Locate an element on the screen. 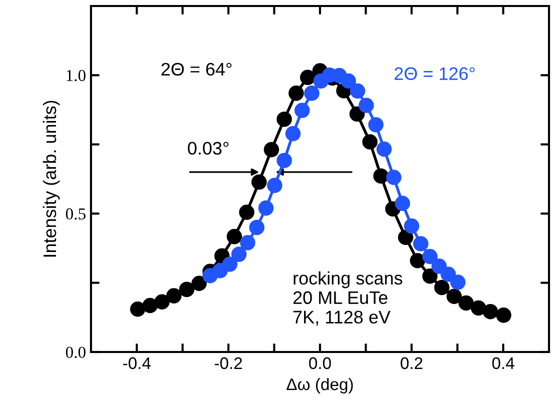 This screenshot has height=413, width=553. y-tick-label: 1.0 is located at coordinates (76, 76).